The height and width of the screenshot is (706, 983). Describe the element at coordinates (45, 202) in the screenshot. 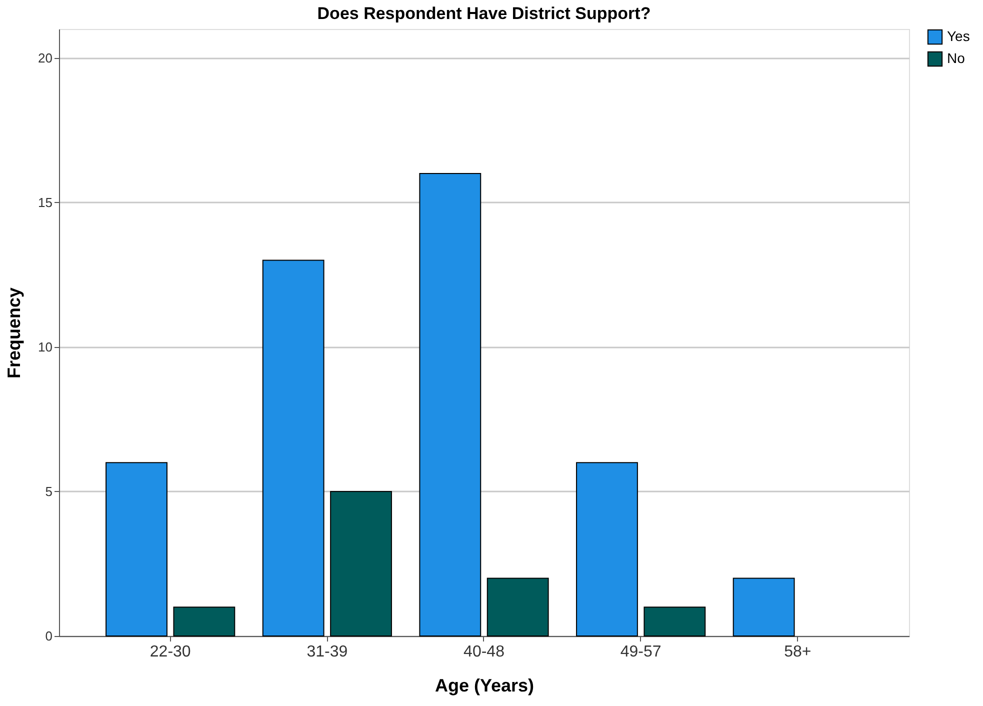

I see `y-tick-label: 15` at that location.